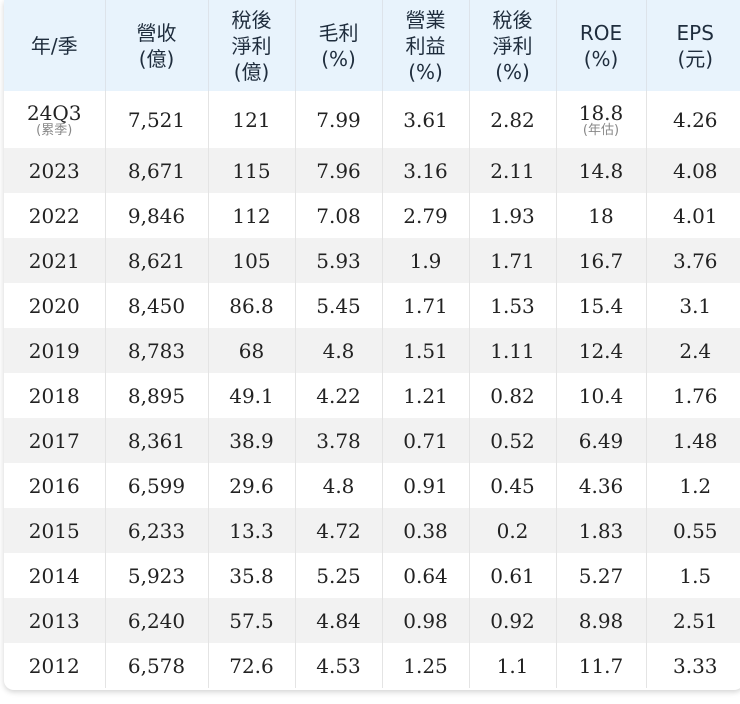 This screenshot has height=704, width=740. Describe the element at coordinates (339, 530) in the screenshot. I see `cell-gross-margin: 4.72` at that location.